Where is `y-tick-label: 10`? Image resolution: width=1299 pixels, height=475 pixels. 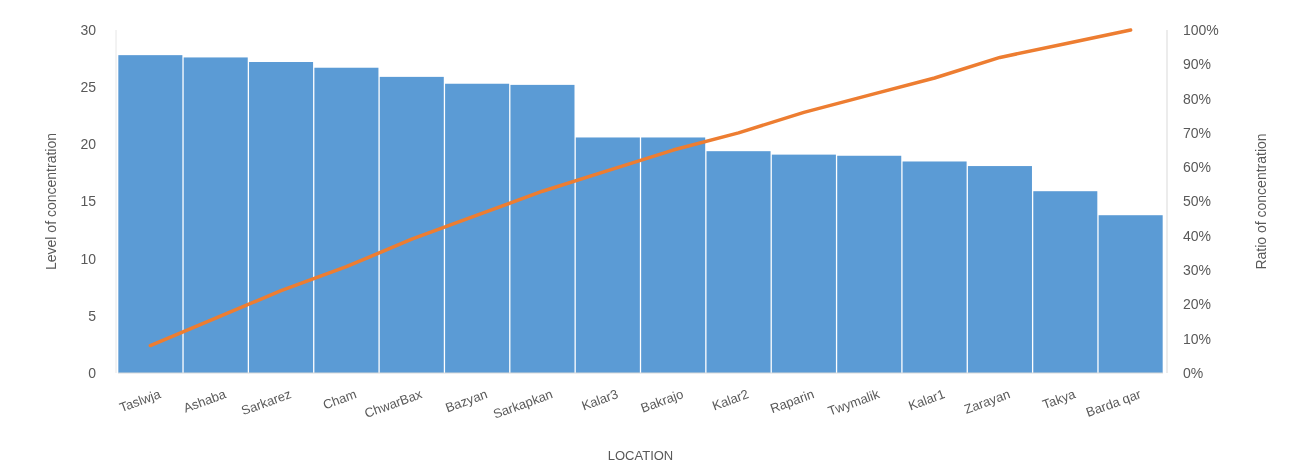
y-tick-label: 10 is located at coordinates (88, 258).